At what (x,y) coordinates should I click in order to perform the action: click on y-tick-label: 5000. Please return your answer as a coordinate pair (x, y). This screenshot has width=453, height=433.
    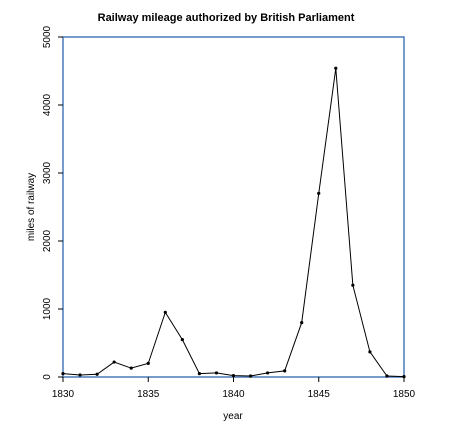
    Looking at the image, I should click on (47, 36).